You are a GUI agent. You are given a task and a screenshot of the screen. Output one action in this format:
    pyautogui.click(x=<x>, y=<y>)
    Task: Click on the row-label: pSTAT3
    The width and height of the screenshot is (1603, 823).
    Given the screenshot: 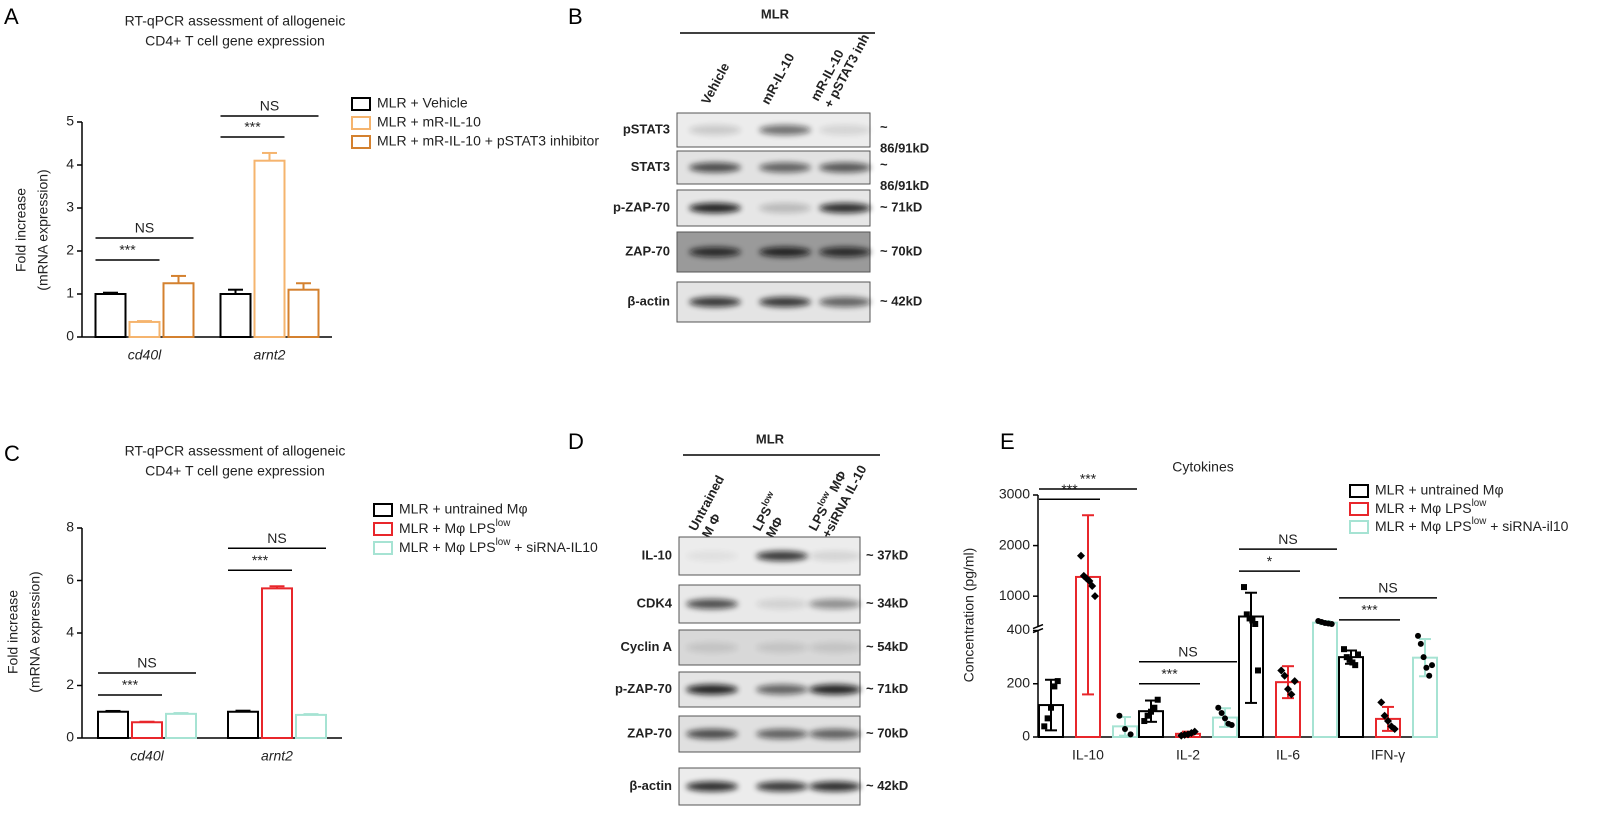 What is the action you would take?
    pyautogui.click(x=646, y=128)
    